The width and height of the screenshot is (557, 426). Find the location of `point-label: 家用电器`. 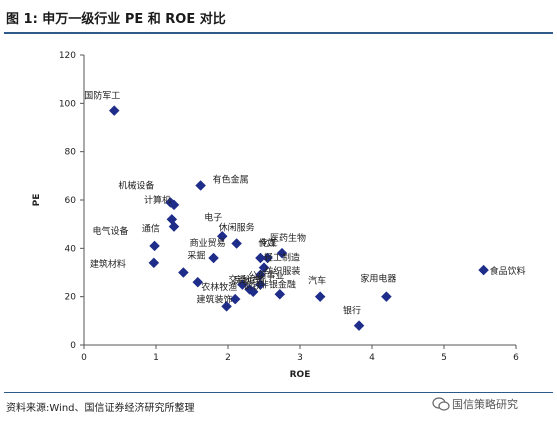

point-label: 家用电器 is located at coordinates (378, 279).